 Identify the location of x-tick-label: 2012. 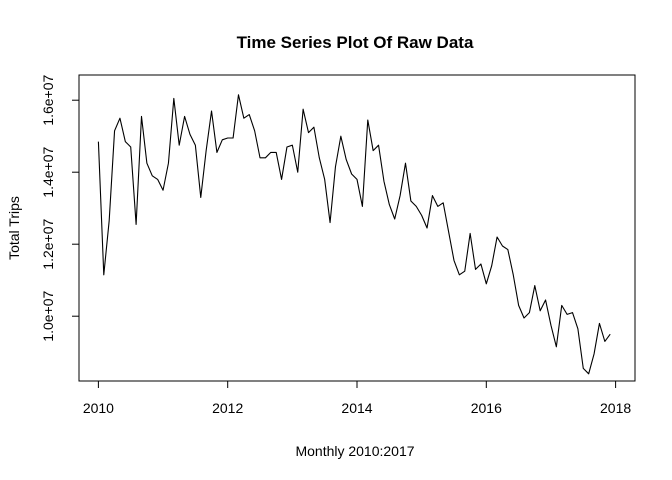
(227, 408).